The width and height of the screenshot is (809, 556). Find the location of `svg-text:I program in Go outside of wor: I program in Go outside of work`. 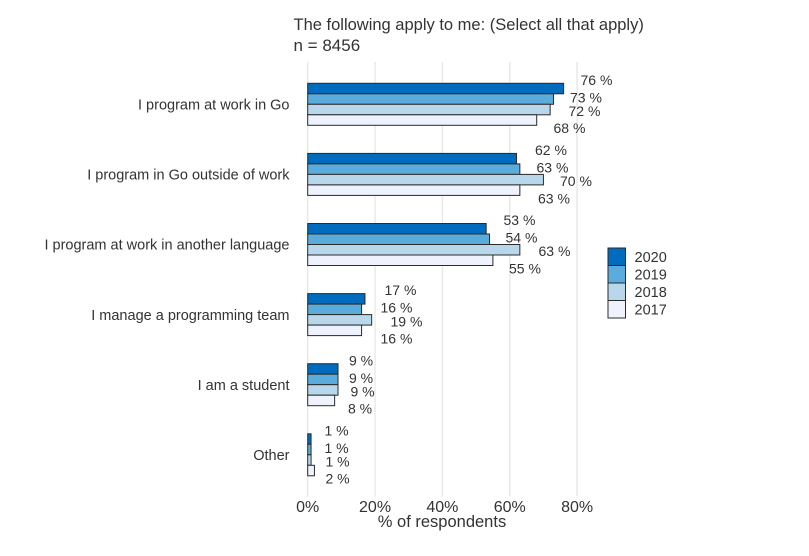

svg-text:I program in Go outside of wor: I program in Go outside of work is located at coordinates (188, 176).